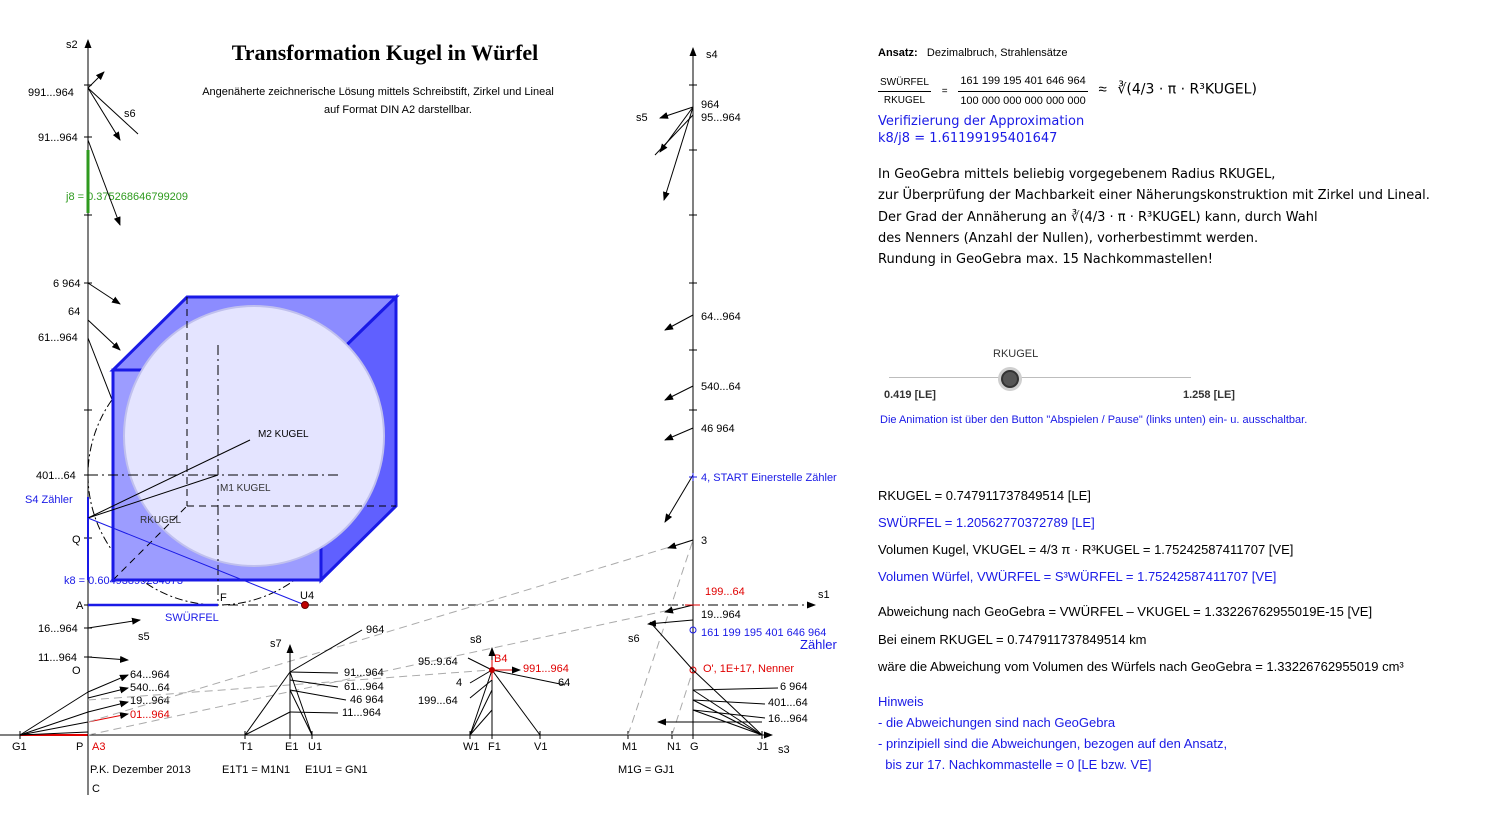  Describe the element at coordinates (114, 367) in the screenshot. I see `left-arrows` at that location.